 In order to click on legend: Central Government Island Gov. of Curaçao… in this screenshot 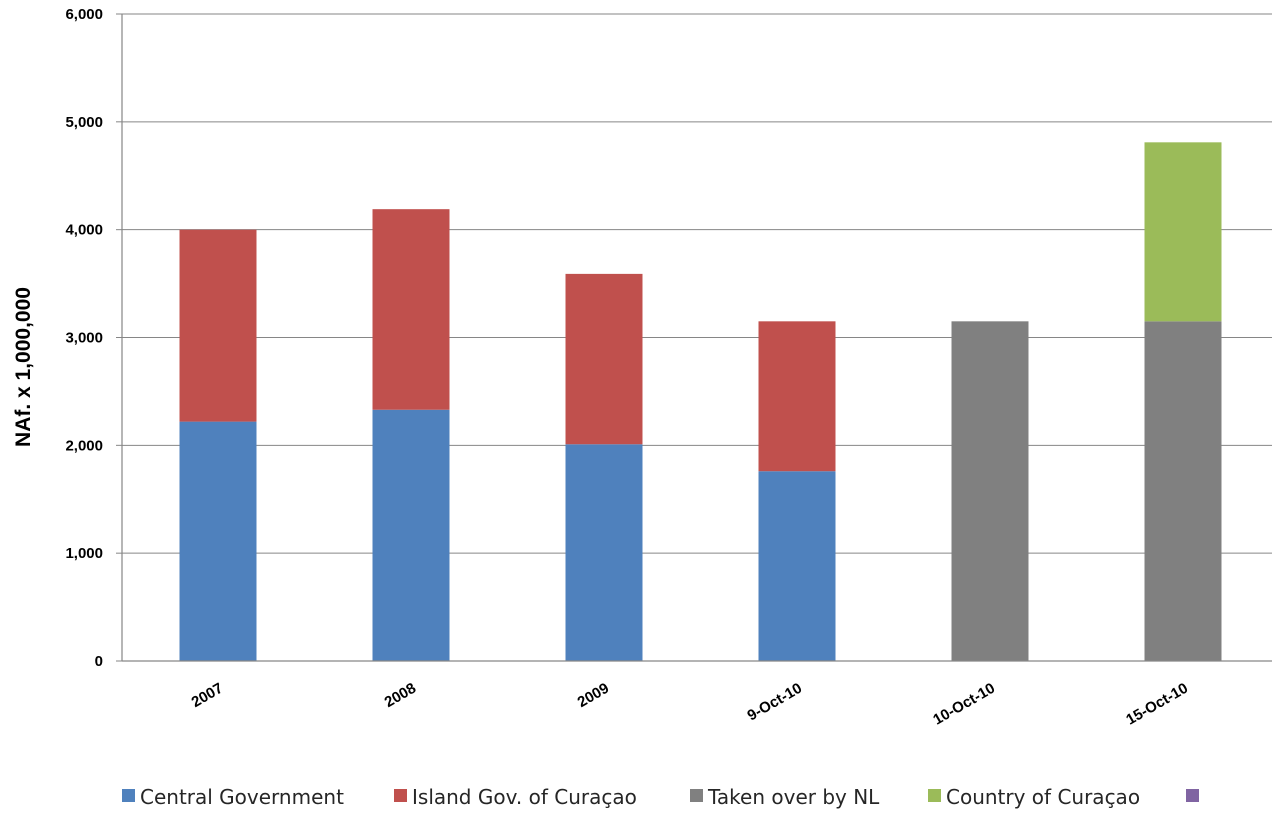, I will do `click(660, 797)`.